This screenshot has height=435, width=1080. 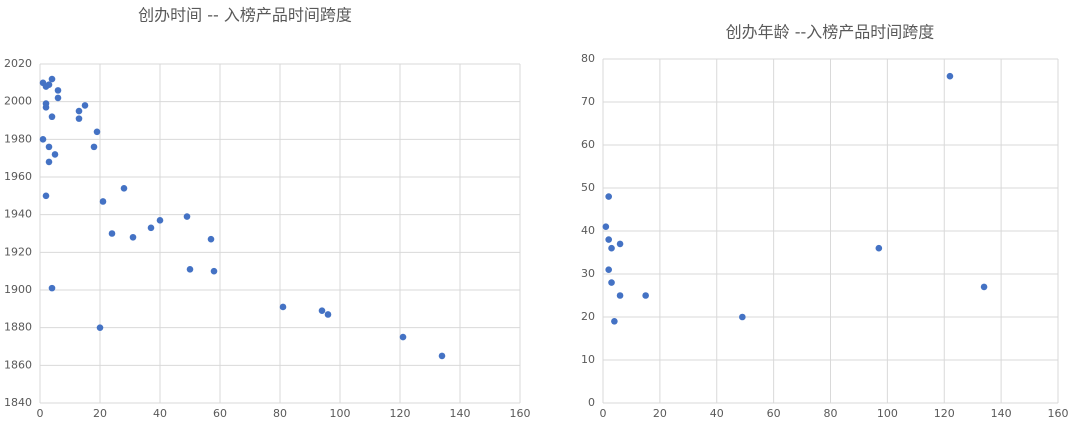 I want to click on y-tick-label: 50, so click(x=588, y=187).